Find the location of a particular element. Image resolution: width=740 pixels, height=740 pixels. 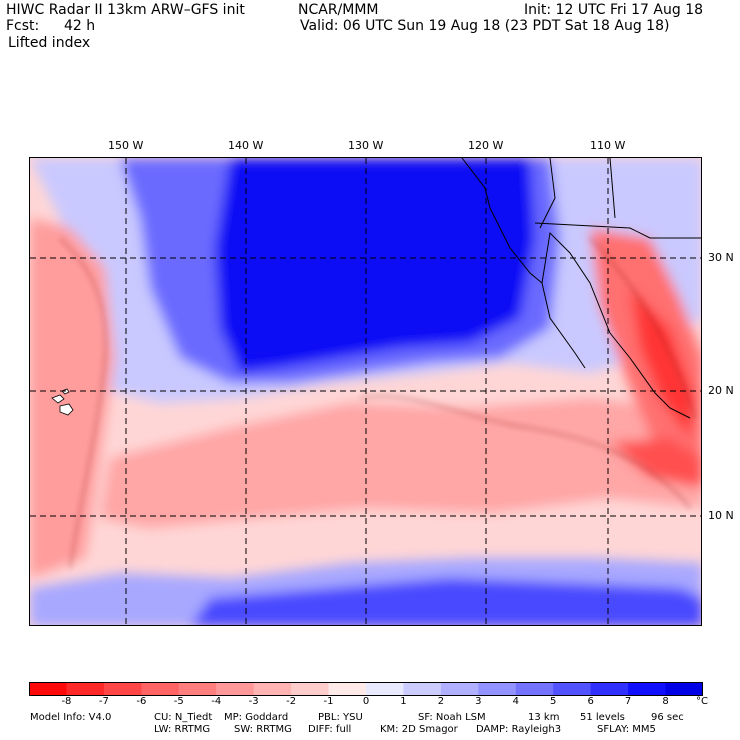

colorbar-tick-label: -8 is located at coordinates (66, 701).